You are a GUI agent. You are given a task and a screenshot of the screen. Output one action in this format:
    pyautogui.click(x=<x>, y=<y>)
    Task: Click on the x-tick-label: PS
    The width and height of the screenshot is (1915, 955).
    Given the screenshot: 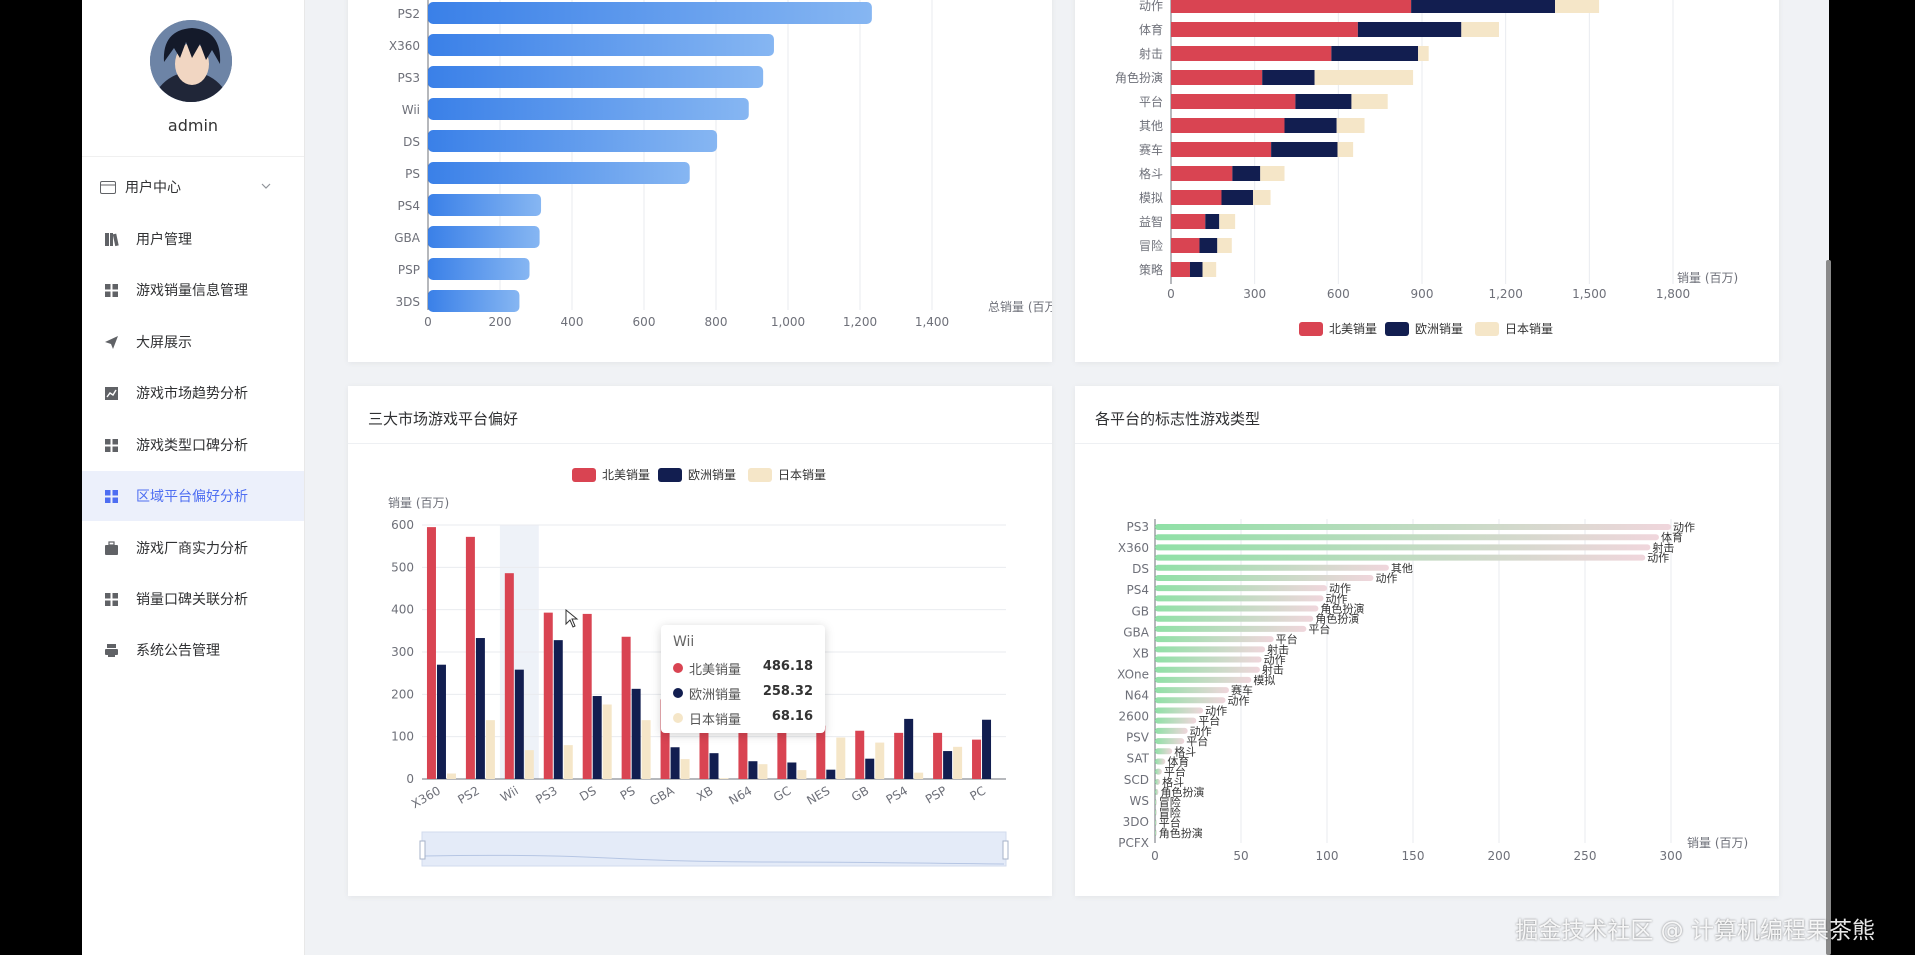 What is the action you would take?
    pyautogui.click(x=628, y=793)
    